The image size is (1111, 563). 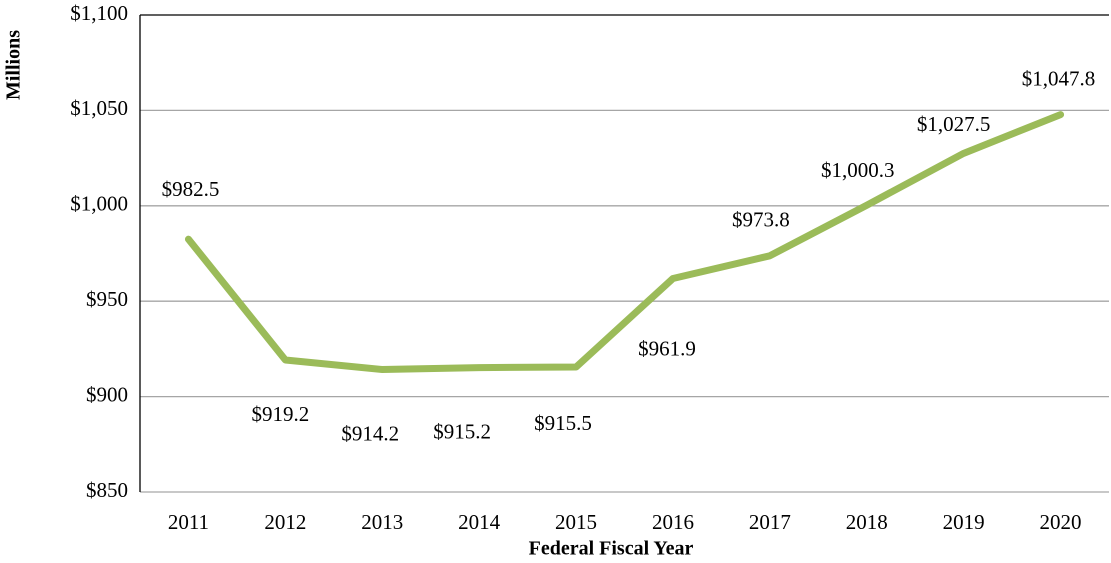 I want to click on x-axis-title: Federal Fiscal Year, so click(x=611, y=549).